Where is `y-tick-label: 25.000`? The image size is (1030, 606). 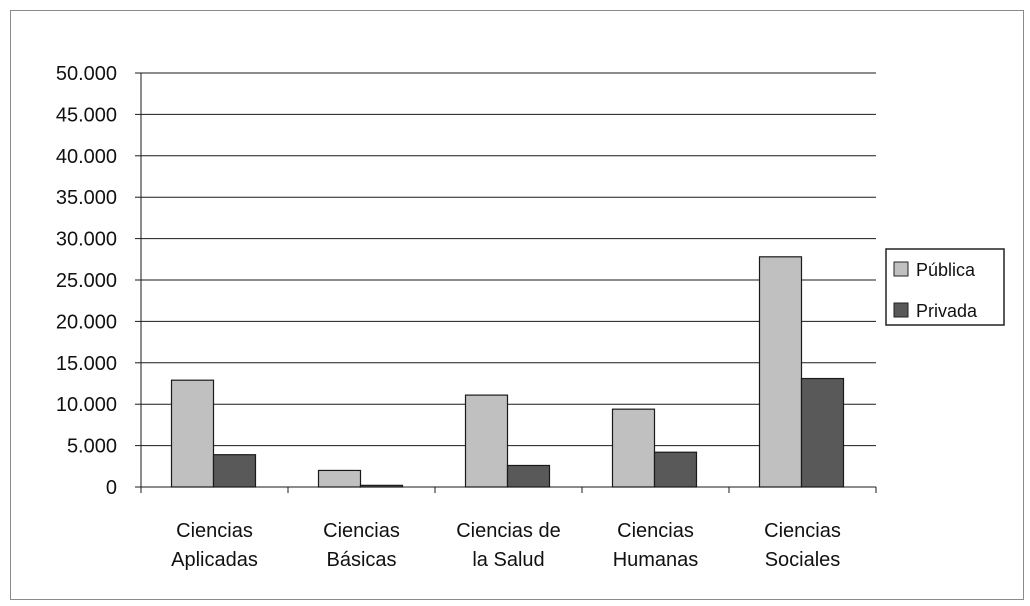
y-tick-label: 25.000 is located at coordinates (86, 281).